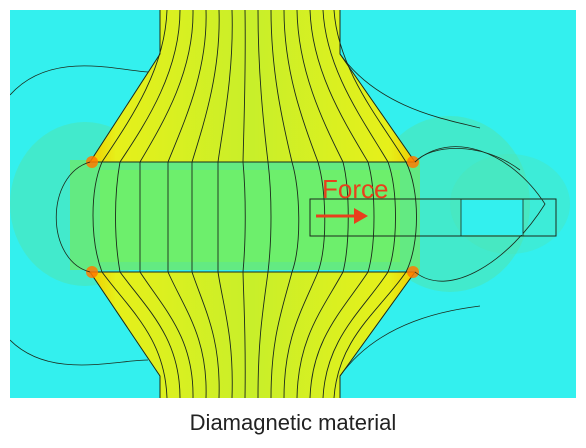  I want to click on bottom-pole-field-lines, so click(254, 334).